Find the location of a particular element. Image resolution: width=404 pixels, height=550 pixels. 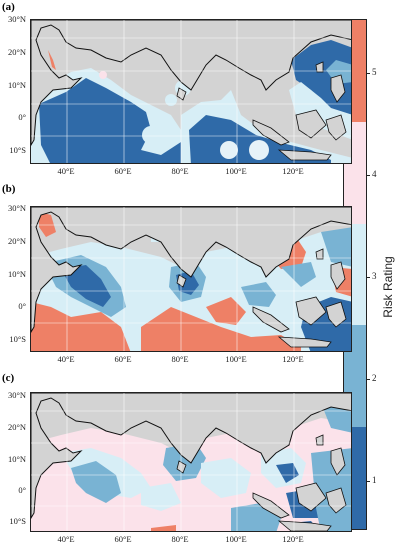

panel-label: (a) is located at coordinates (8, 7).